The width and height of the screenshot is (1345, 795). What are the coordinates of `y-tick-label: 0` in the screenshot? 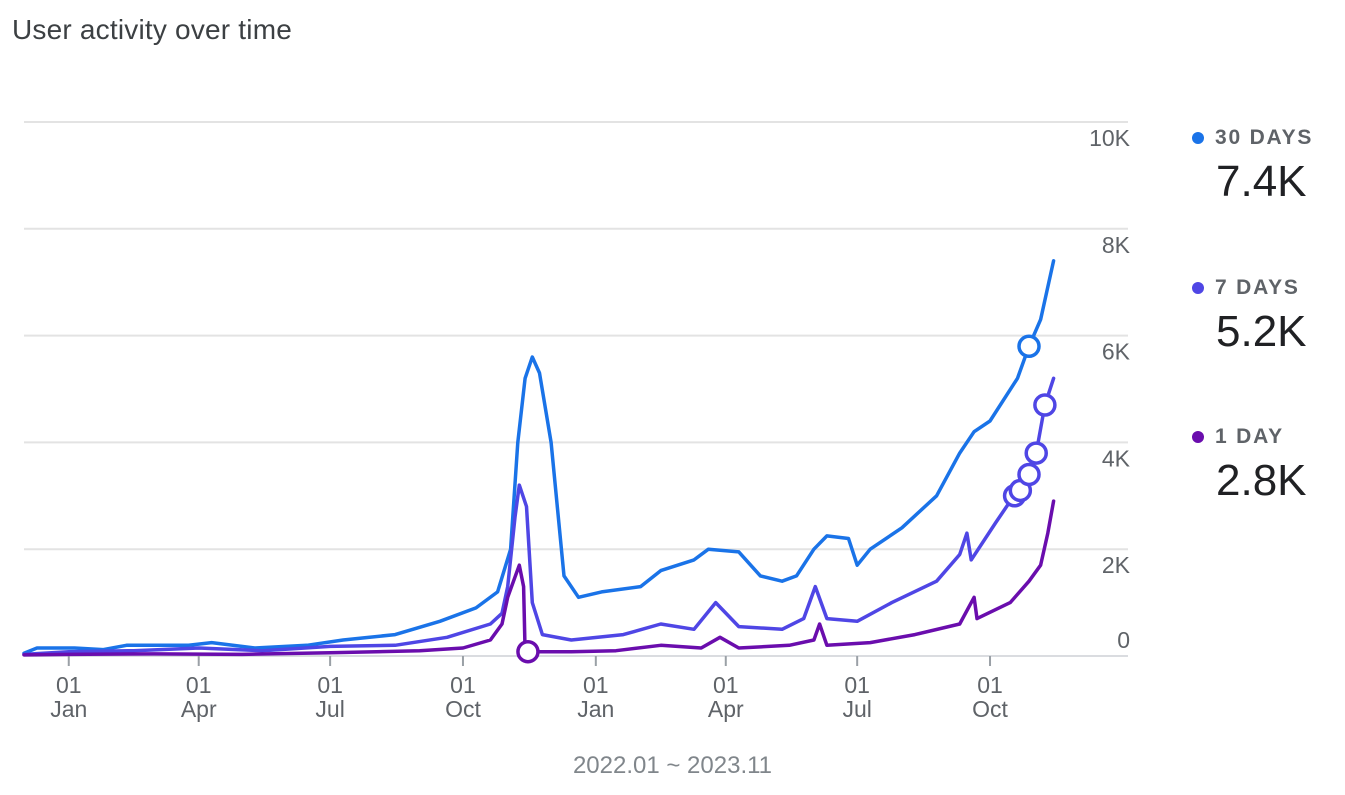 It's located at (1123, 640).